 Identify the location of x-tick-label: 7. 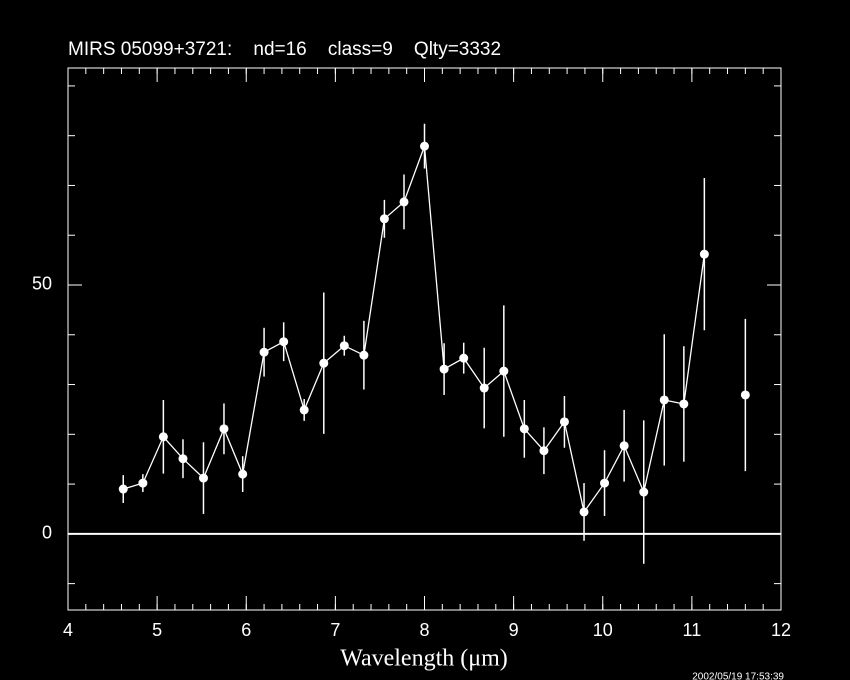
(335, 630).